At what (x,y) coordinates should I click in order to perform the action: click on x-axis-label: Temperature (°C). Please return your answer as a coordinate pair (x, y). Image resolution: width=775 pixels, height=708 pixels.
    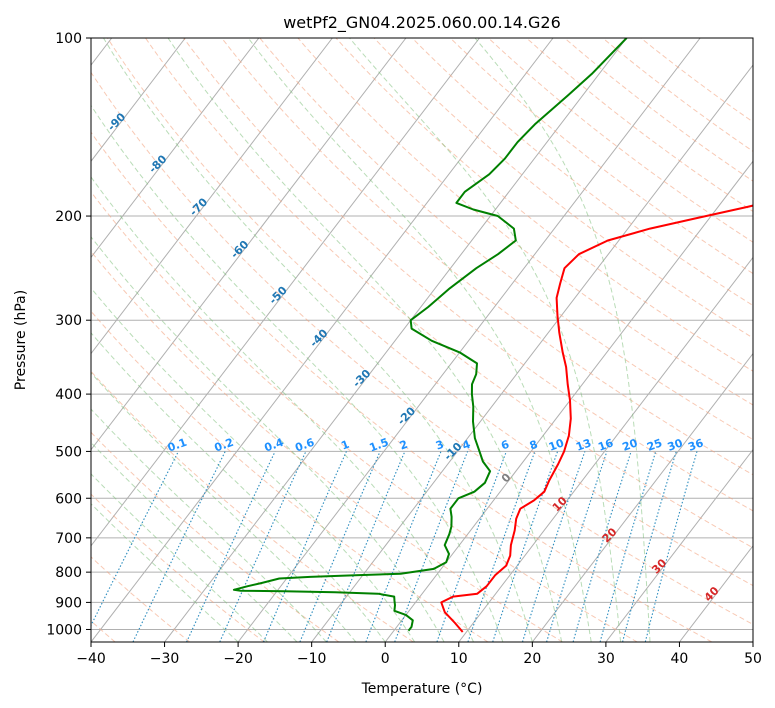
    Looking at the image, I should click on (422, 689).